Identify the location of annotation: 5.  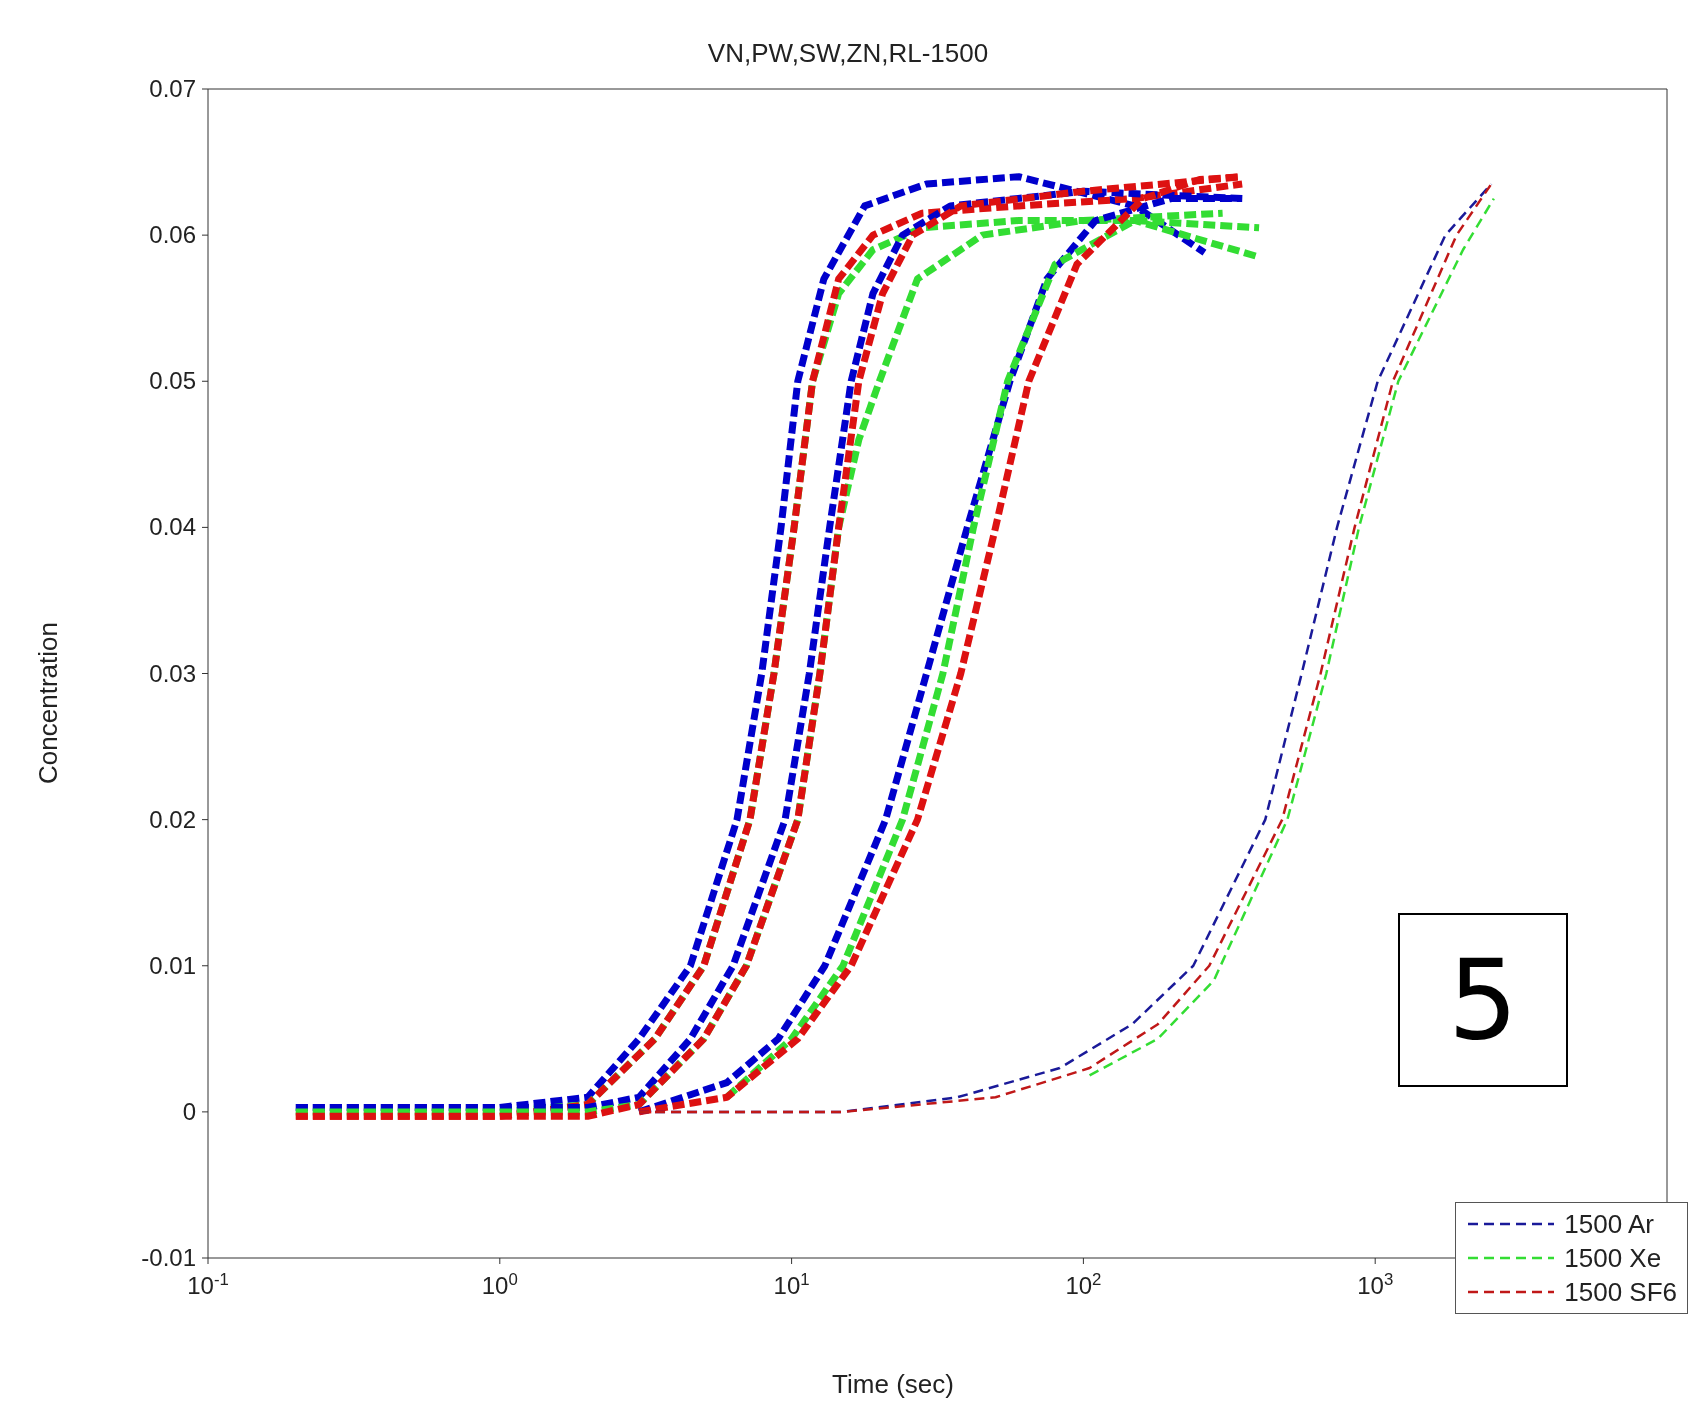
(1483, 1000).